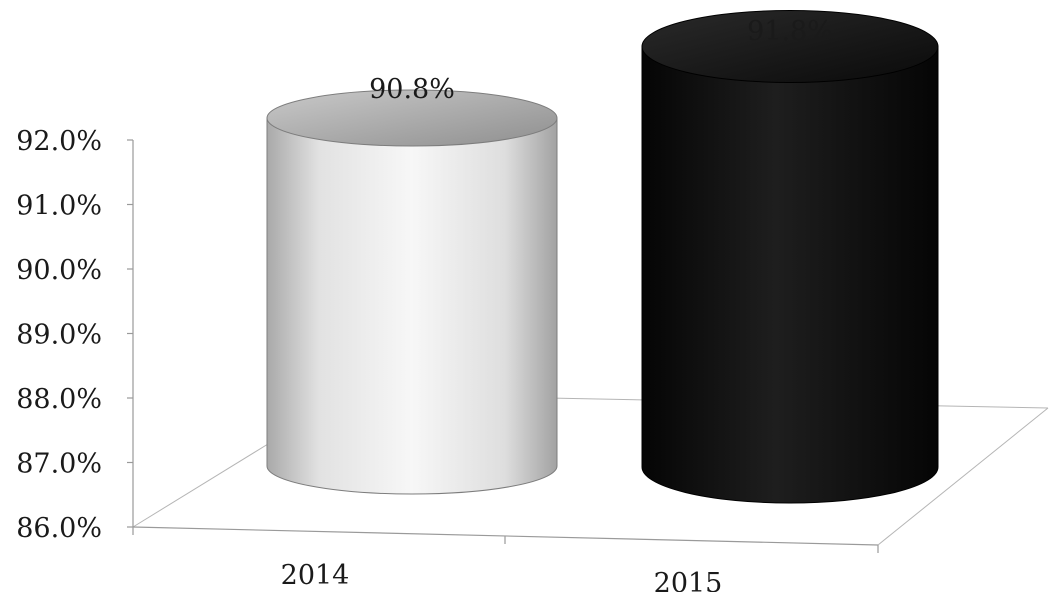 The width and height of the screenshot is (1051, 592). Describe the element at coordinates (59, 528) in the screenshot. I see `y-tick-label-6: 86.0%` at that location.